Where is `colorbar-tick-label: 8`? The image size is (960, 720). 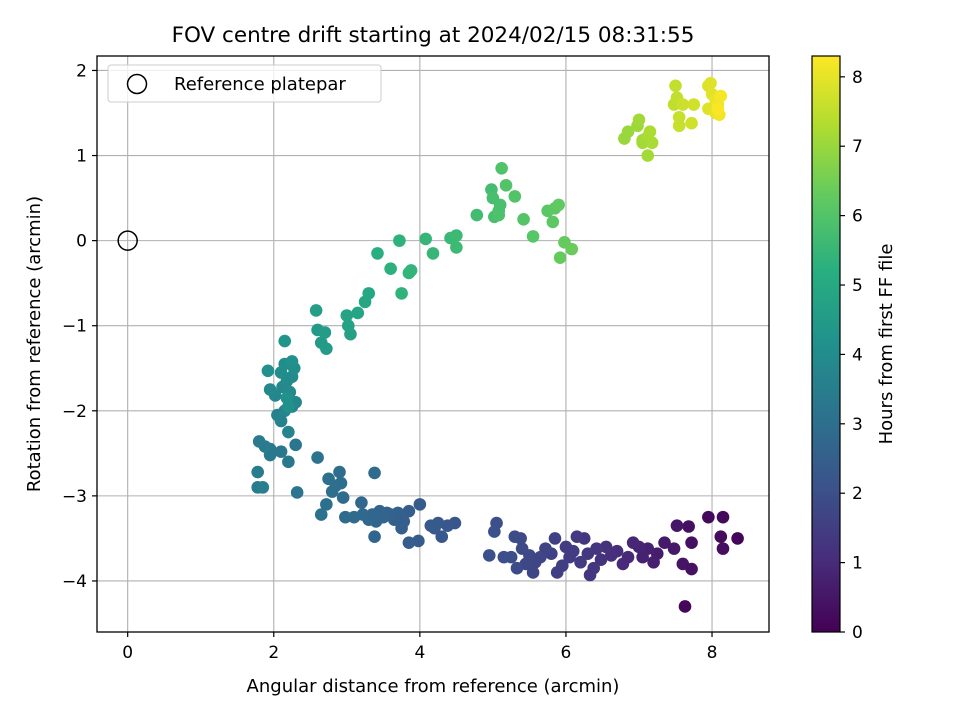 colorbar-tick-label: 8 is located at coordinates (857, 78).